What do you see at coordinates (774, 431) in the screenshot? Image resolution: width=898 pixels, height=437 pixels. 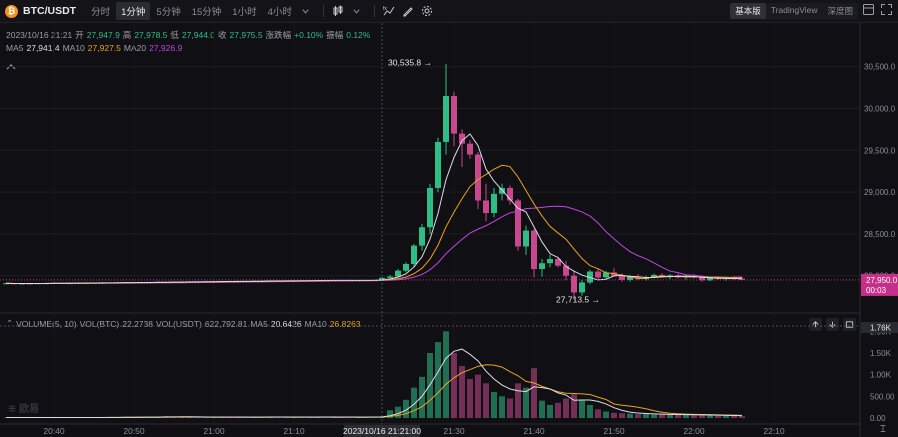 I see `time-tick-label: 22:10` at bounding box center [774, 431].